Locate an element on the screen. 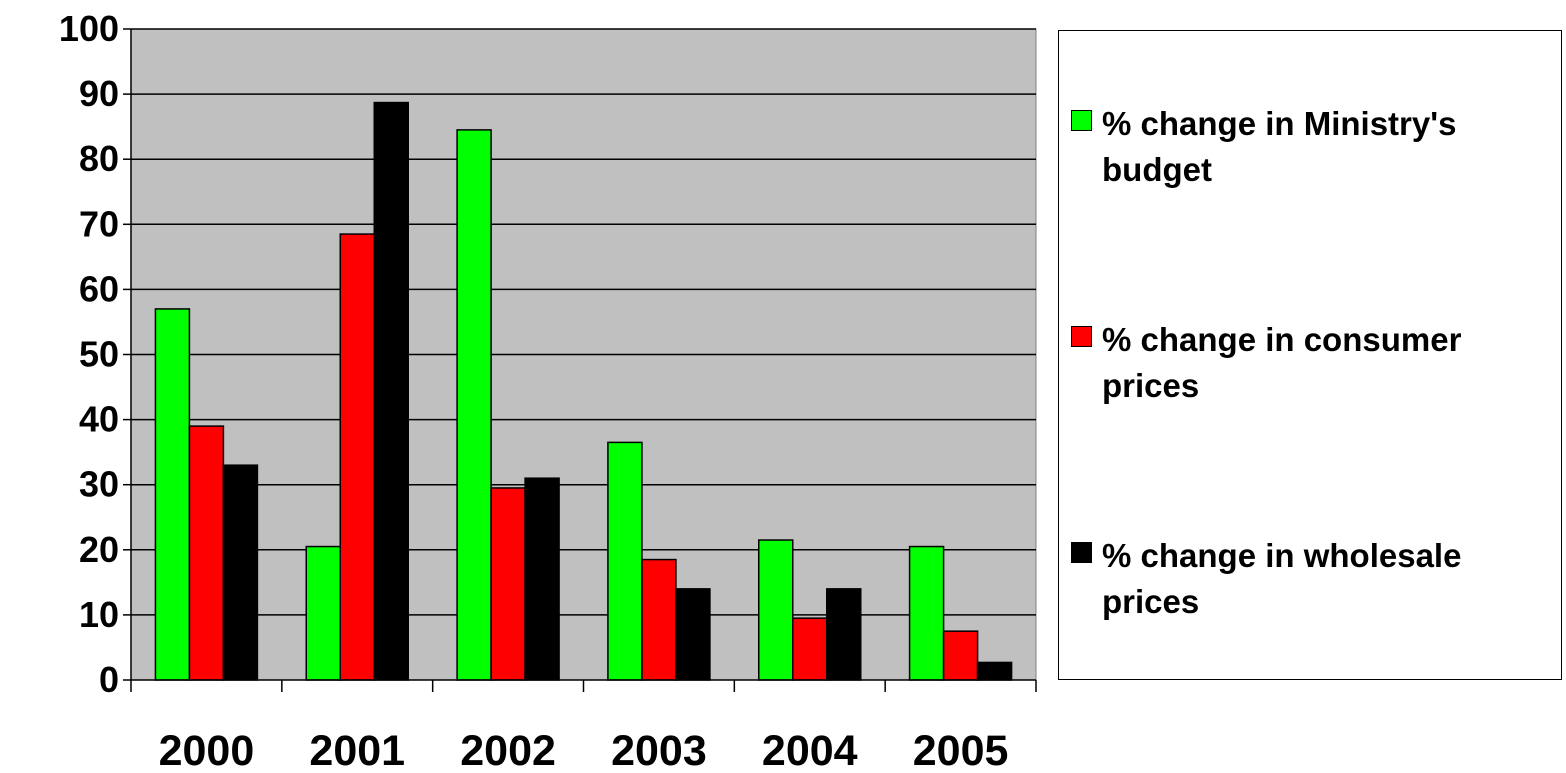  legend-label-consumer: % change in consumer prices is located at coordinates (1282, 362).